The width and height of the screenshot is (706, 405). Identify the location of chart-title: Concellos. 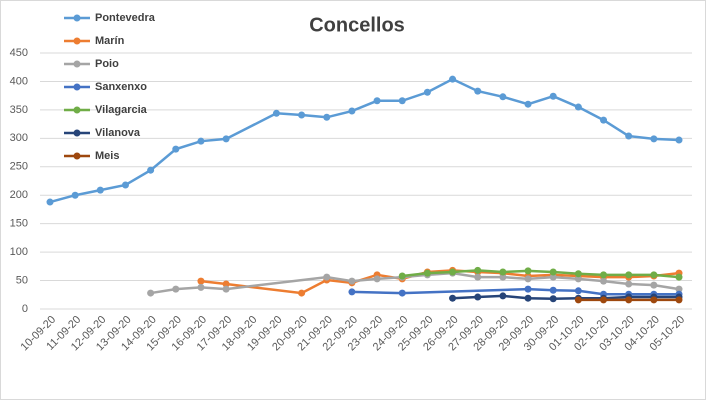
(357, 25).